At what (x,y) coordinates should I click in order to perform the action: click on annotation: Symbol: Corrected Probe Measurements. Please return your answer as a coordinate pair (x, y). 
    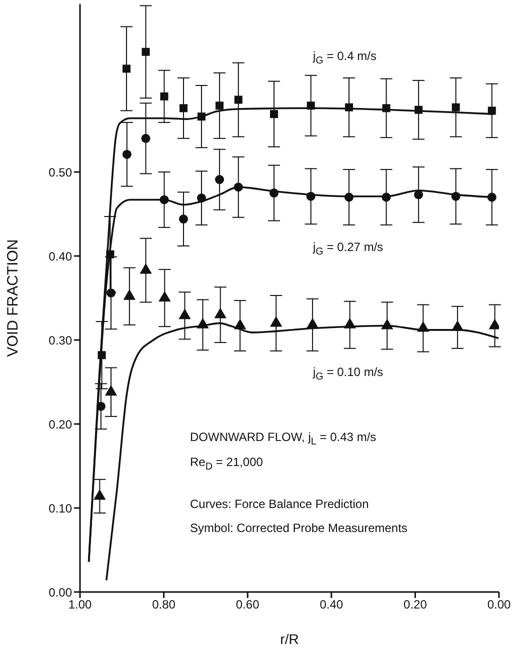
    Looking at the image, I should click on (299, 528).